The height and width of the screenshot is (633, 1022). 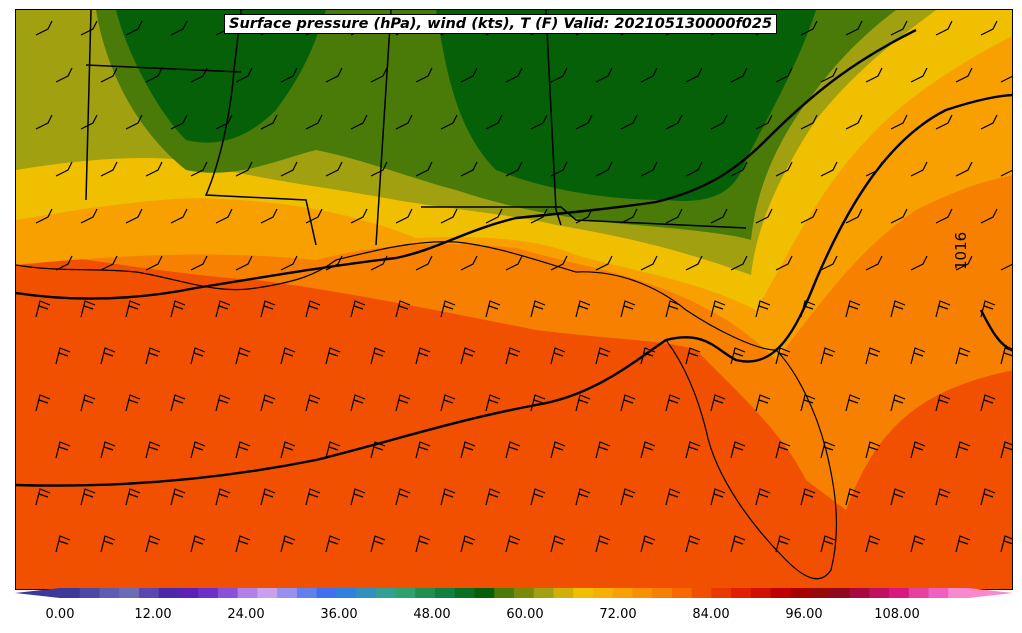 I want to click on colorbar-tick-label: 12.00, so click(x=153, y=614).